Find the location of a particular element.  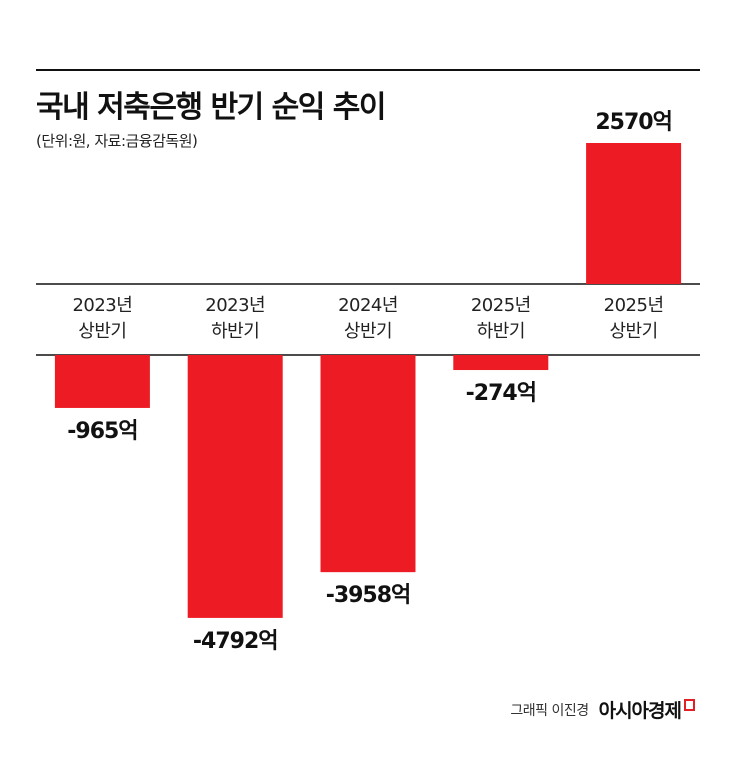

category-label-0-0: 2023년 is located at coordinates (102, 305).